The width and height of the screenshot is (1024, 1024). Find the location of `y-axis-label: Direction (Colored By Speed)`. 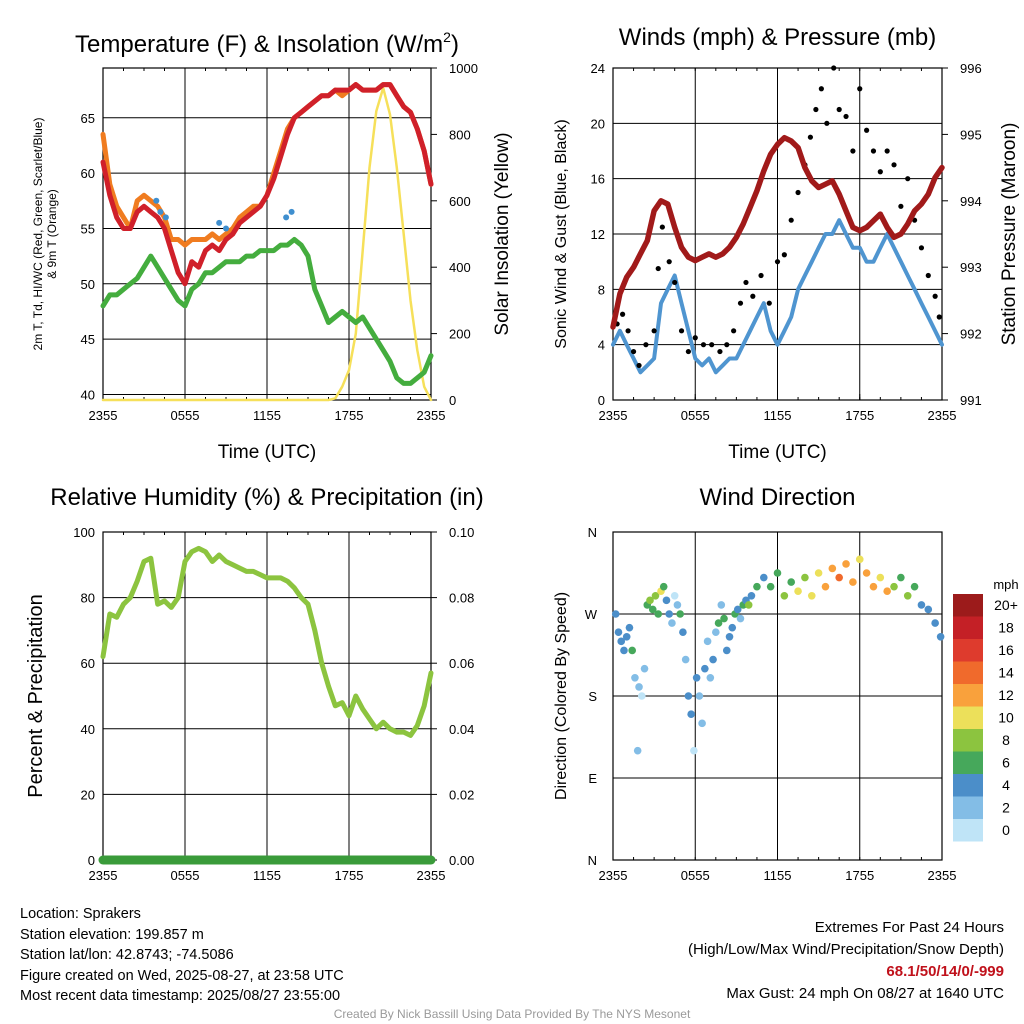

y-axis-label: Direction (Colored By Speed) is located at coordinates (561, 696).